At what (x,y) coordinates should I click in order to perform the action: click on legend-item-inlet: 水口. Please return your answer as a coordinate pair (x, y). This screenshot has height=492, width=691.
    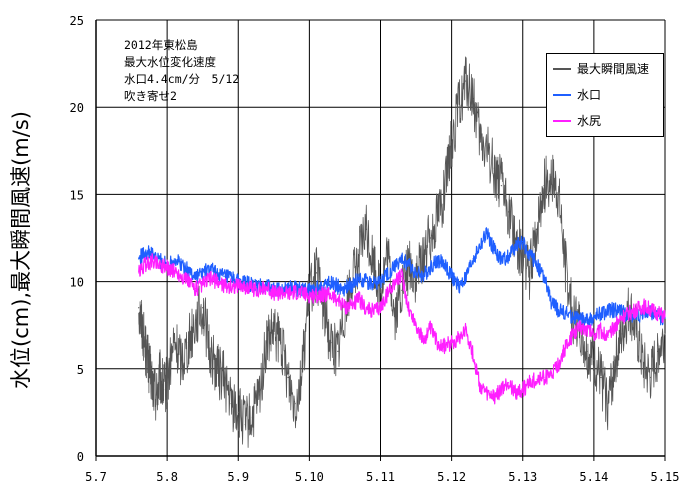
    Looking at the image, I should click on (577, 94).